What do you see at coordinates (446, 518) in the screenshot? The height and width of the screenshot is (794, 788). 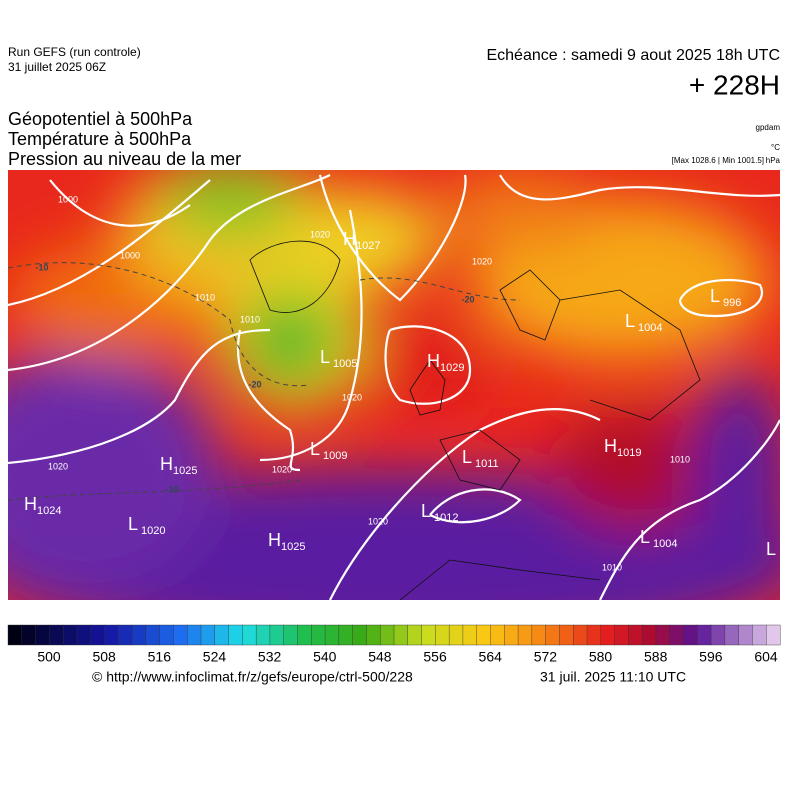 I see `pressure-center-value: 1012` at bounding box center [446, 518].